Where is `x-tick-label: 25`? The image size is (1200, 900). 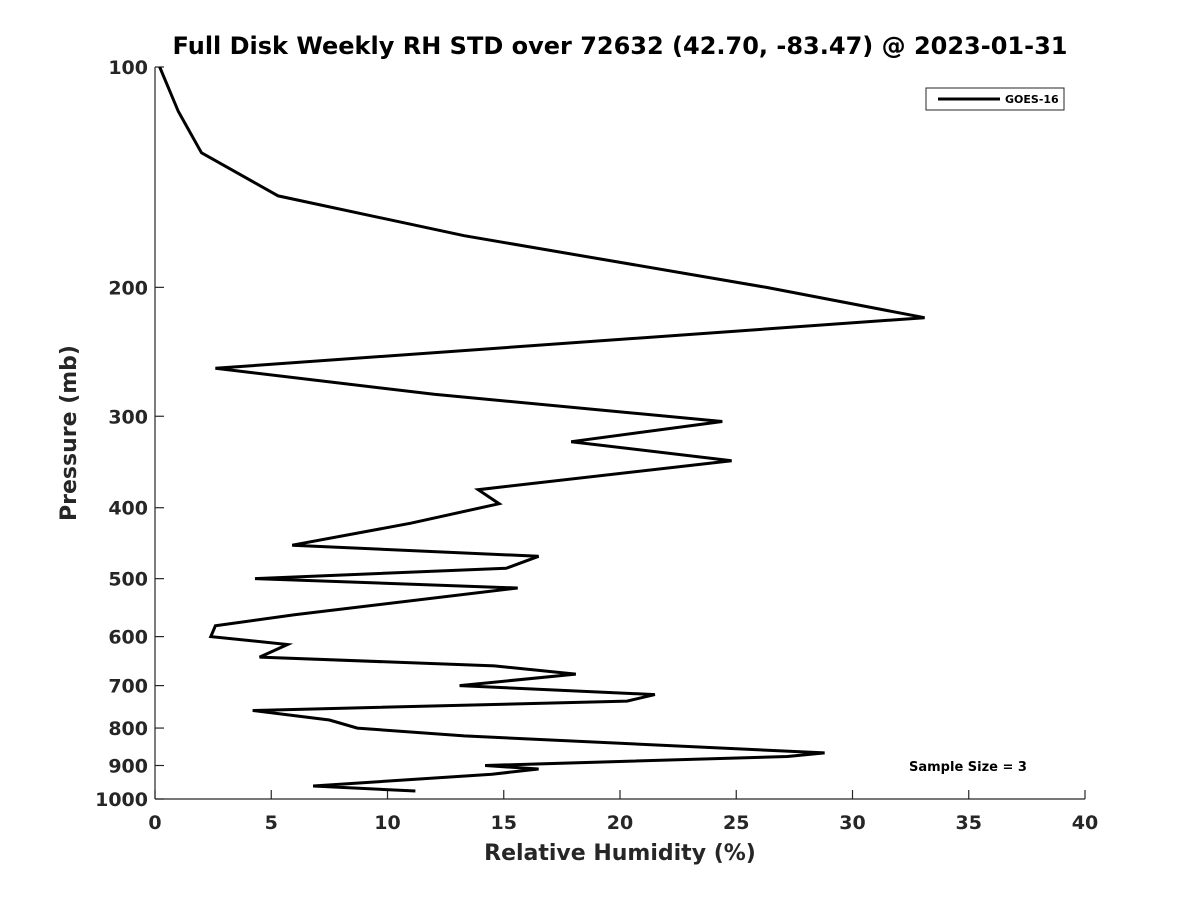
x-tick-label: 25 is located at coordinates (736, 823).